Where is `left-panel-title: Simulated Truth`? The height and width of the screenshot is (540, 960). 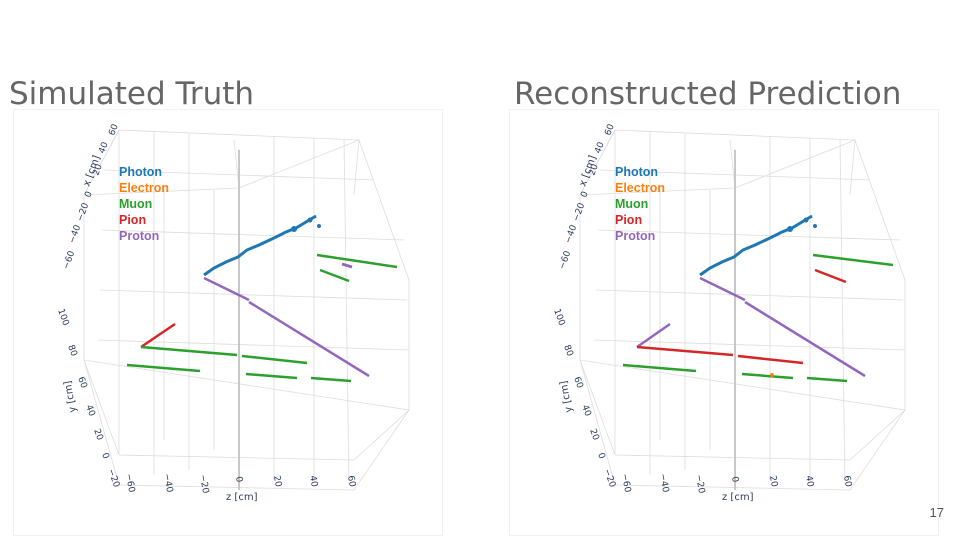
left-panel-title: Simulated Truth is located at coordinates (132, 94).